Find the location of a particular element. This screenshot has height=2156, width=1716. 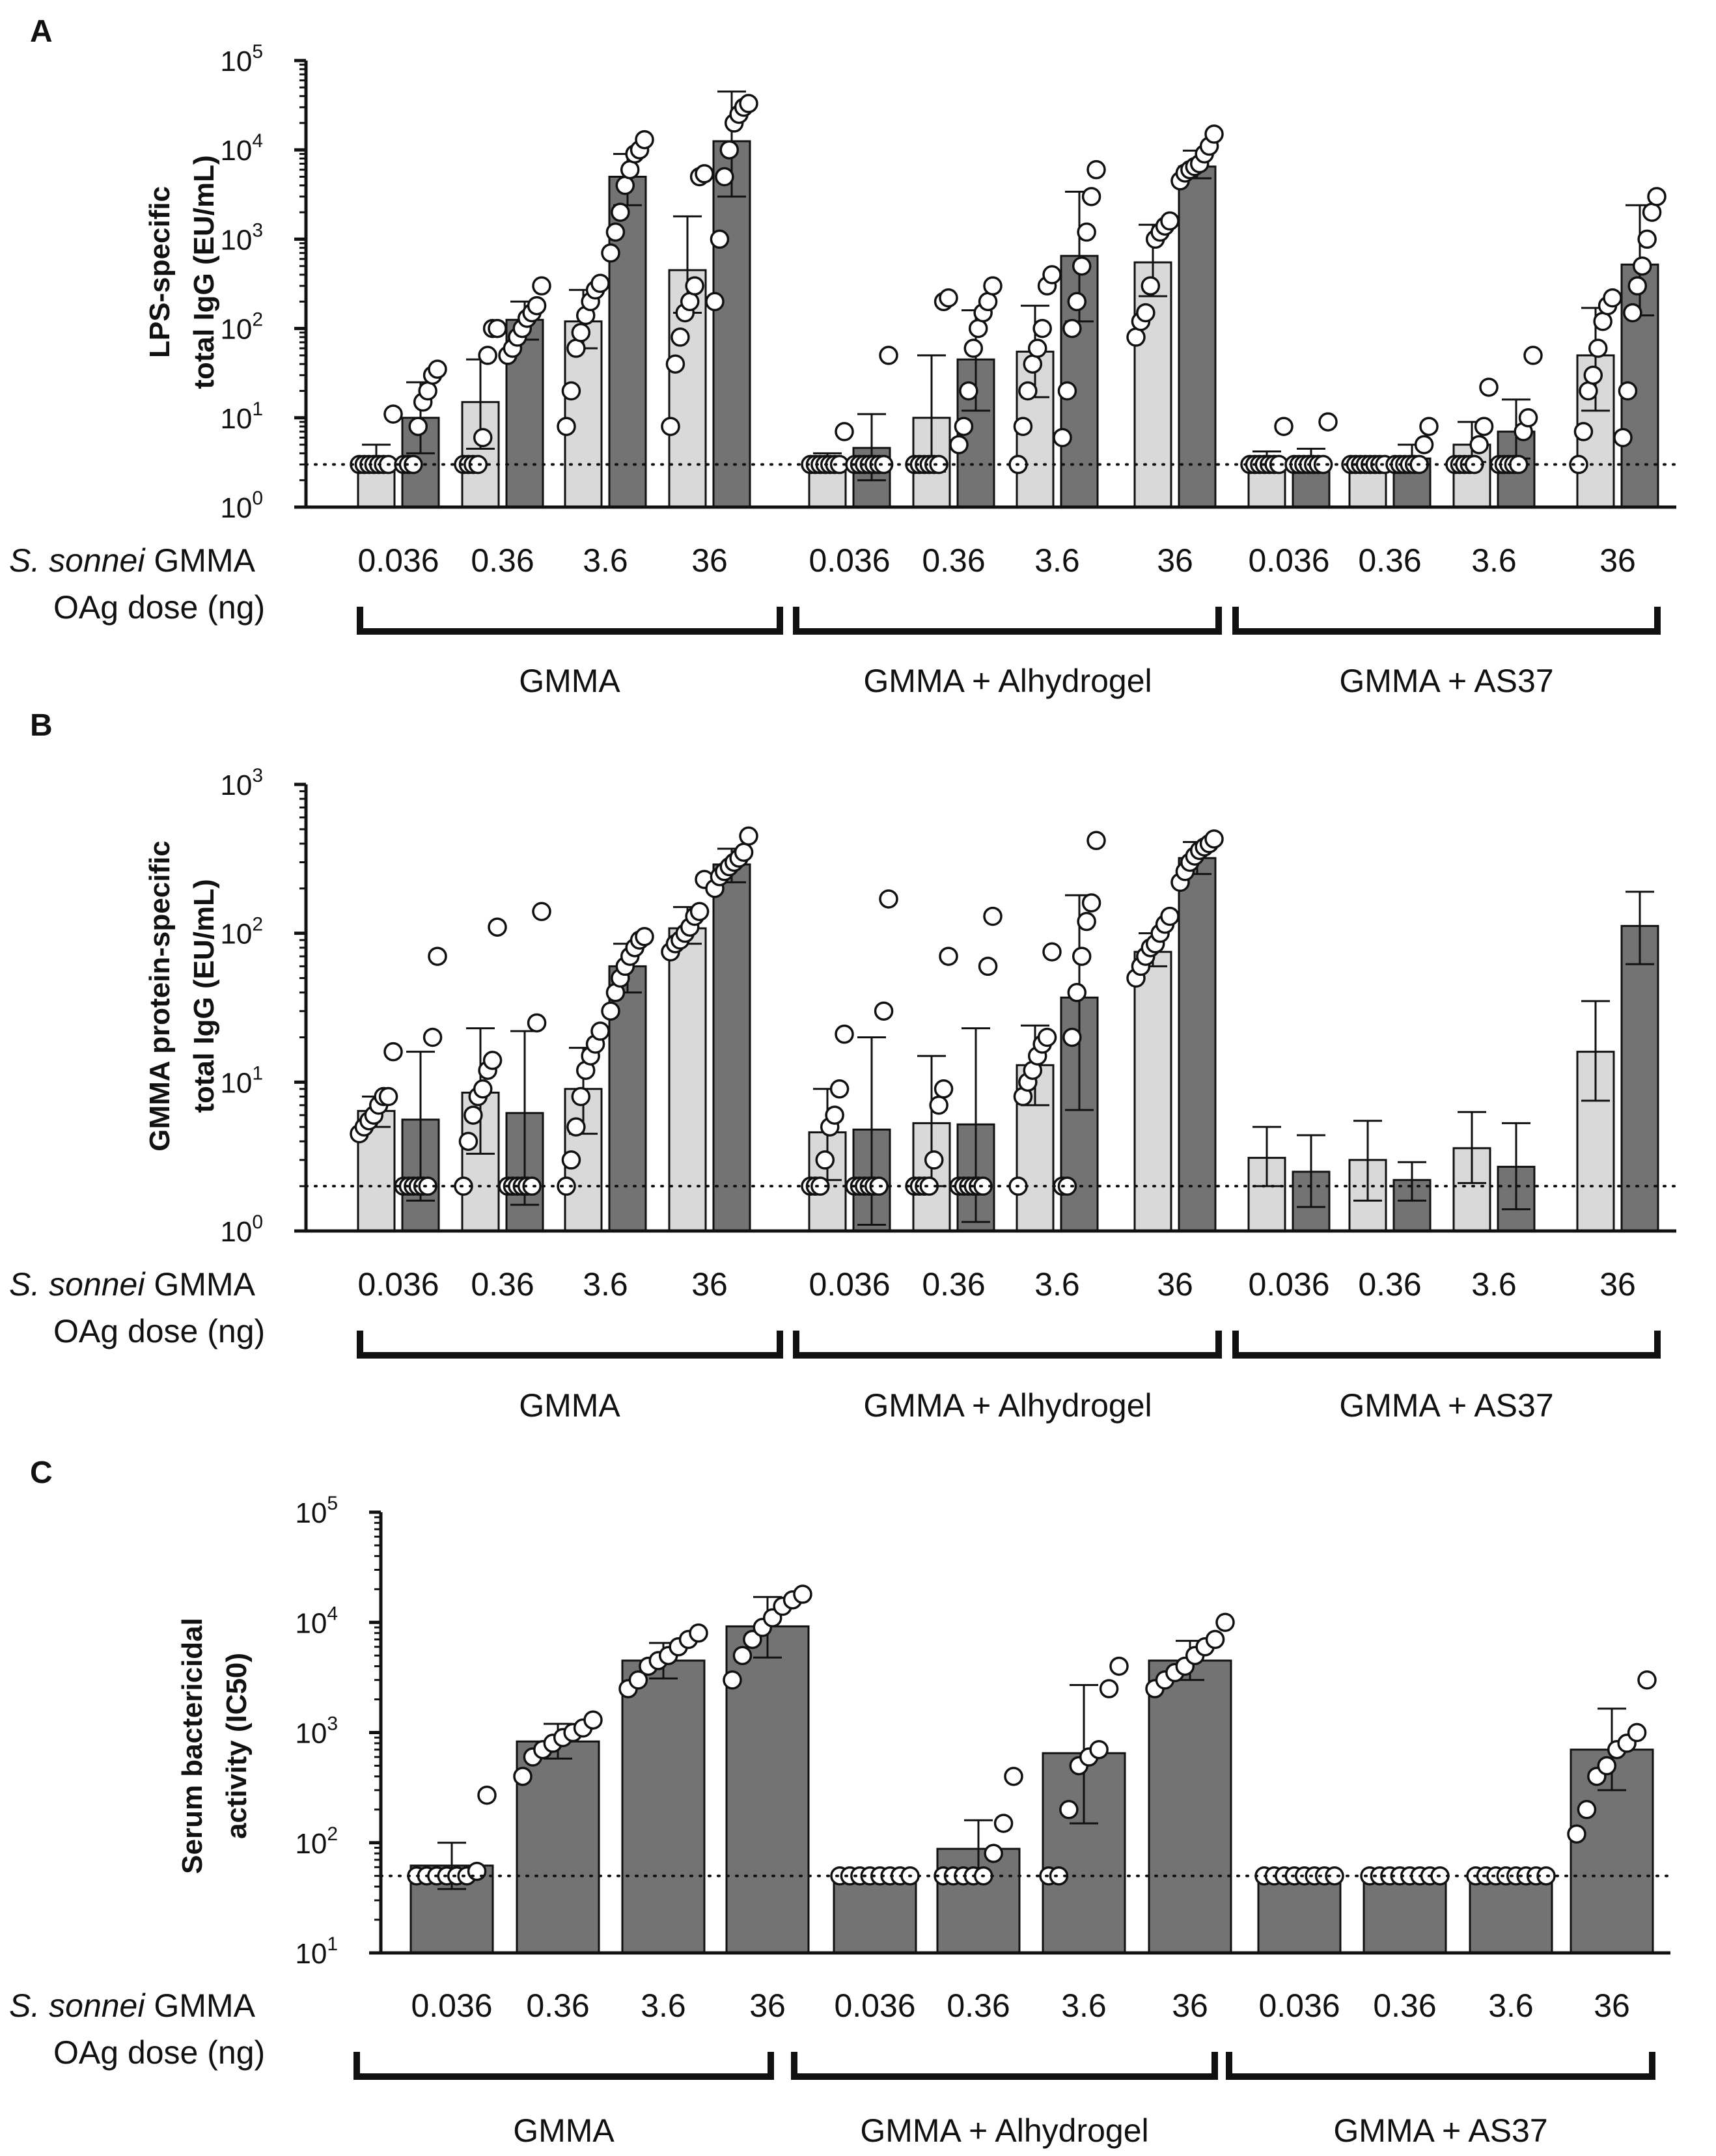

y-tick-label-1: 10² is located at coordinates (317, 1841).